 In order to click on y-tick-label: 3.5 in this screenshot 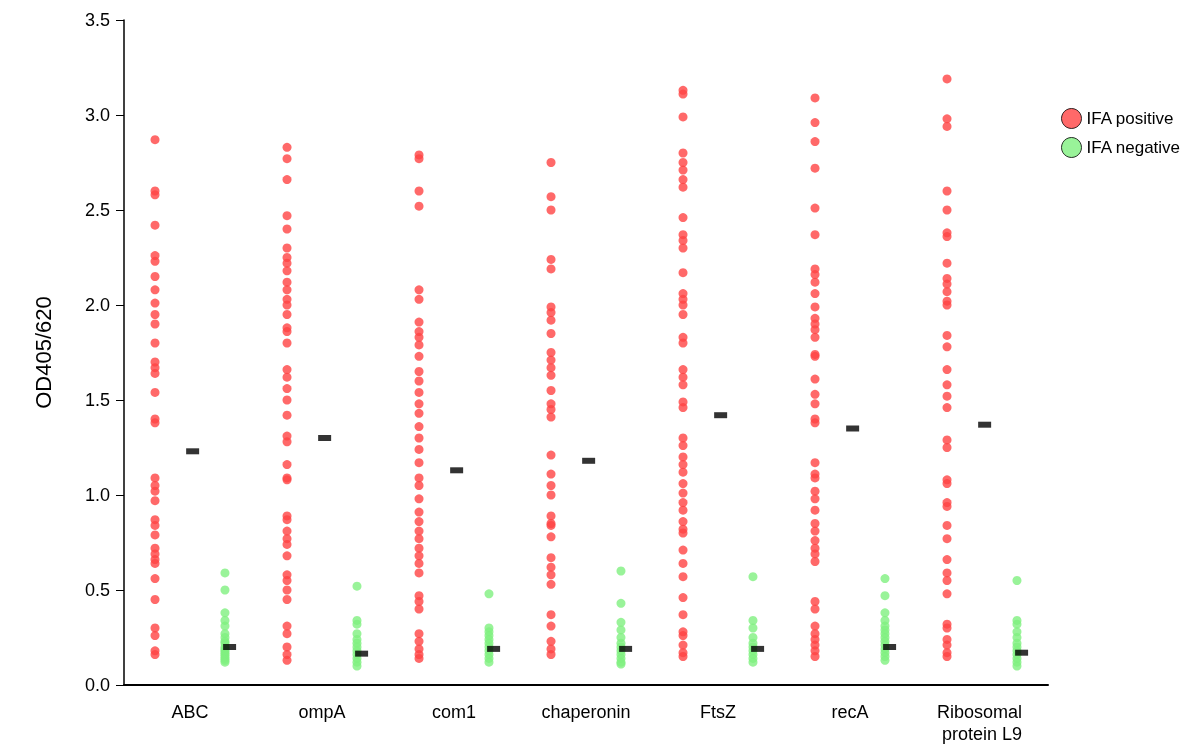, I will do `click(97, 20)`.